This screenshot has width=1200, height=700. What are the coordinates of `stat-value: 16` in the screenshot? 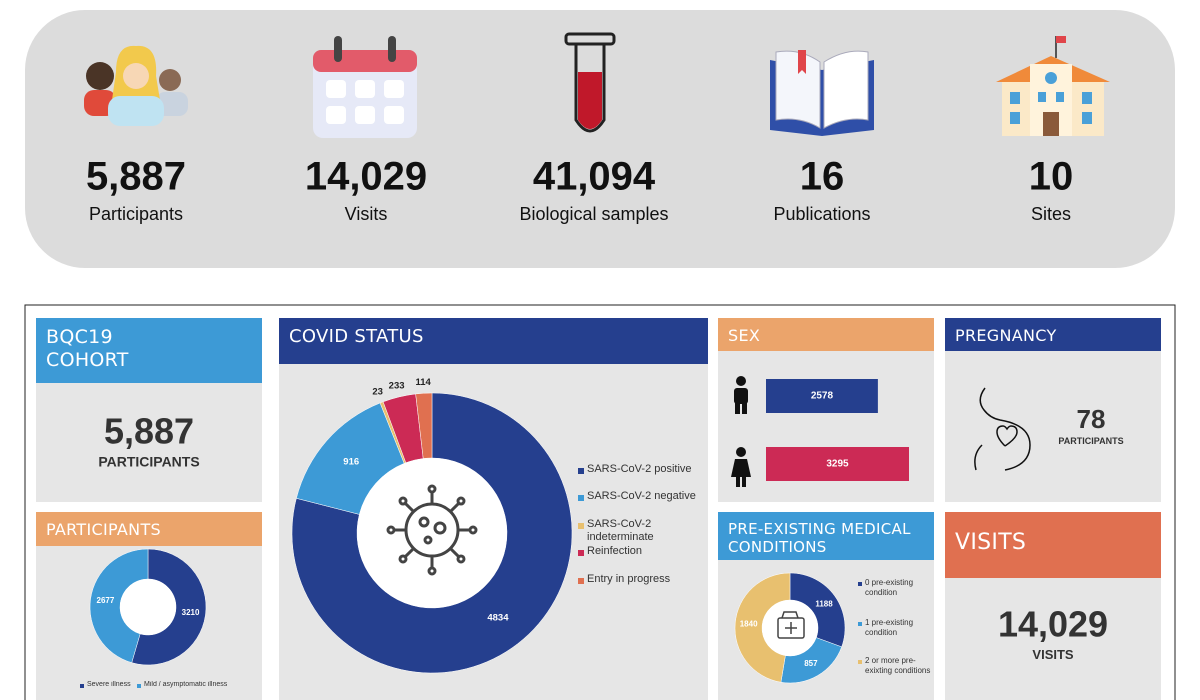 It's located at (822, 177).